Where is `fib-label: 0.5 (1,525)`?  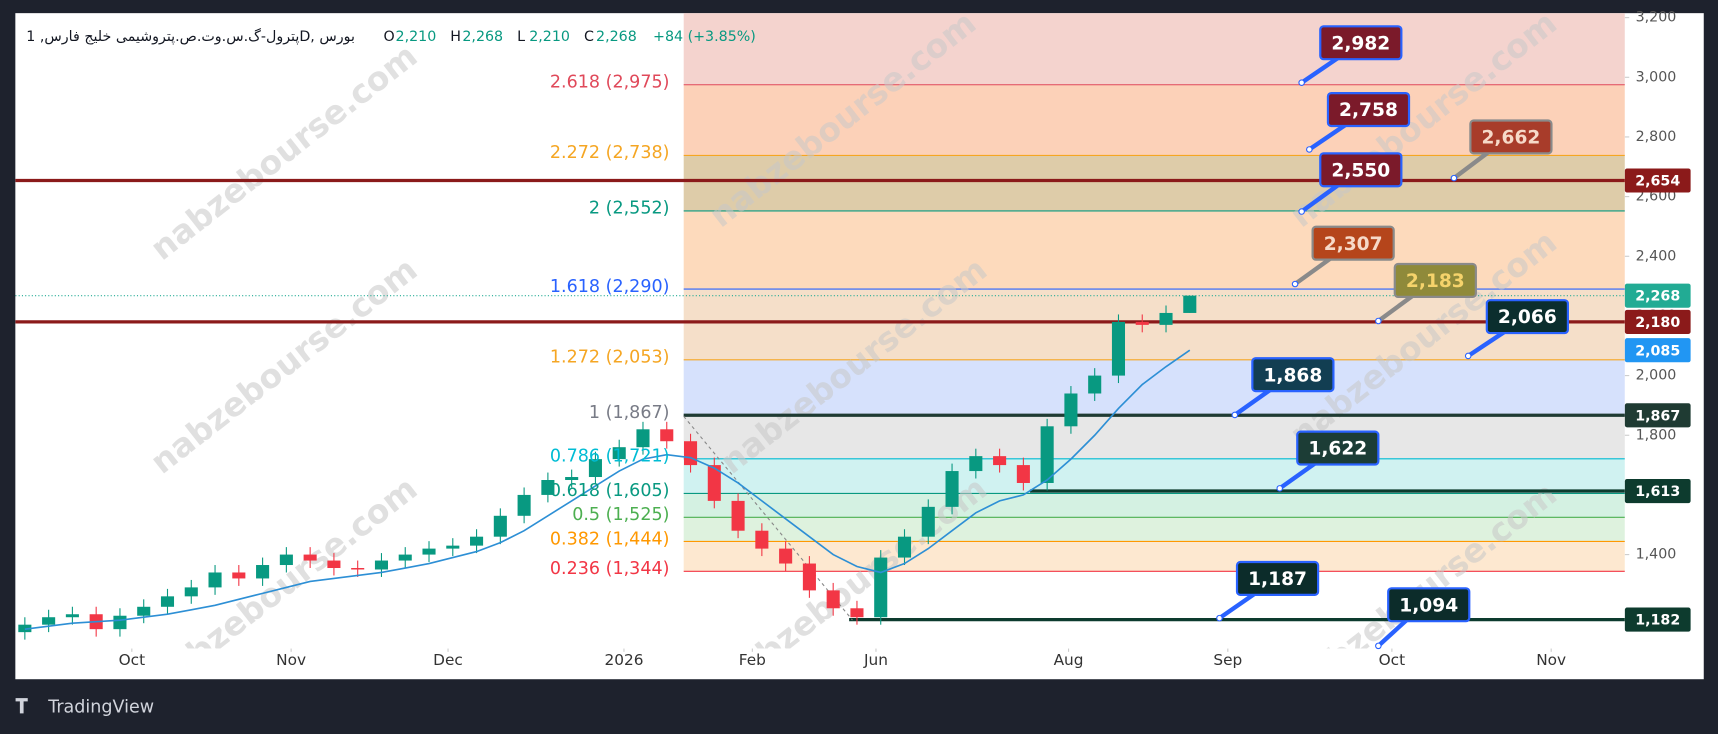 fib-label: 0.5 (1,525) is located at coordinates (620, 515).